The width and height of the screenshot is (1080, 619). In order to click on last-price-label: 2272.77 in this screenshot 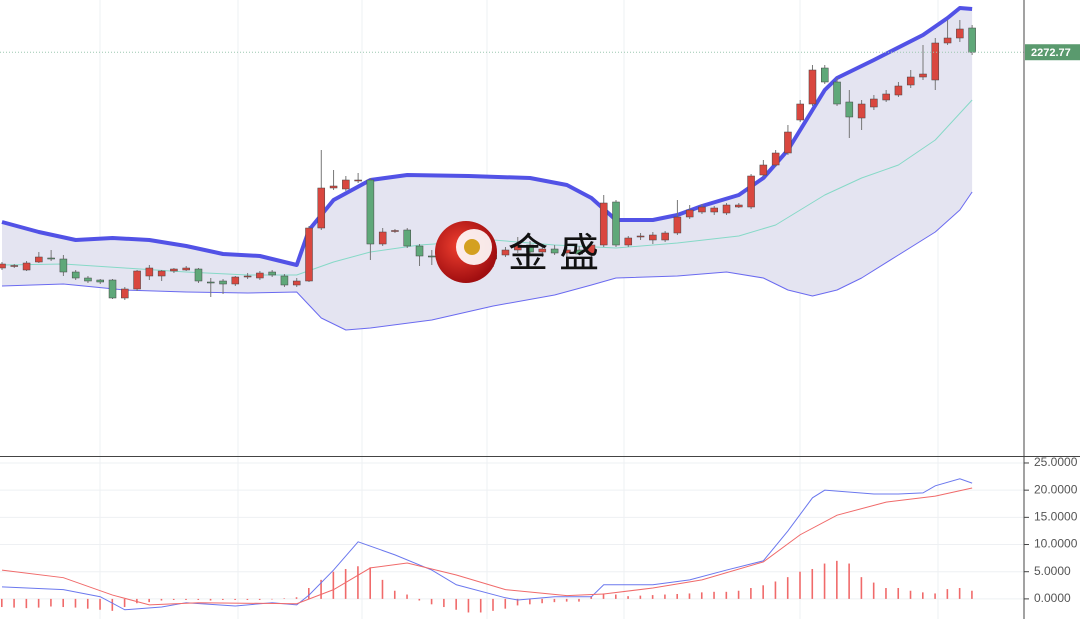, I will do `click(1051, 53)`.